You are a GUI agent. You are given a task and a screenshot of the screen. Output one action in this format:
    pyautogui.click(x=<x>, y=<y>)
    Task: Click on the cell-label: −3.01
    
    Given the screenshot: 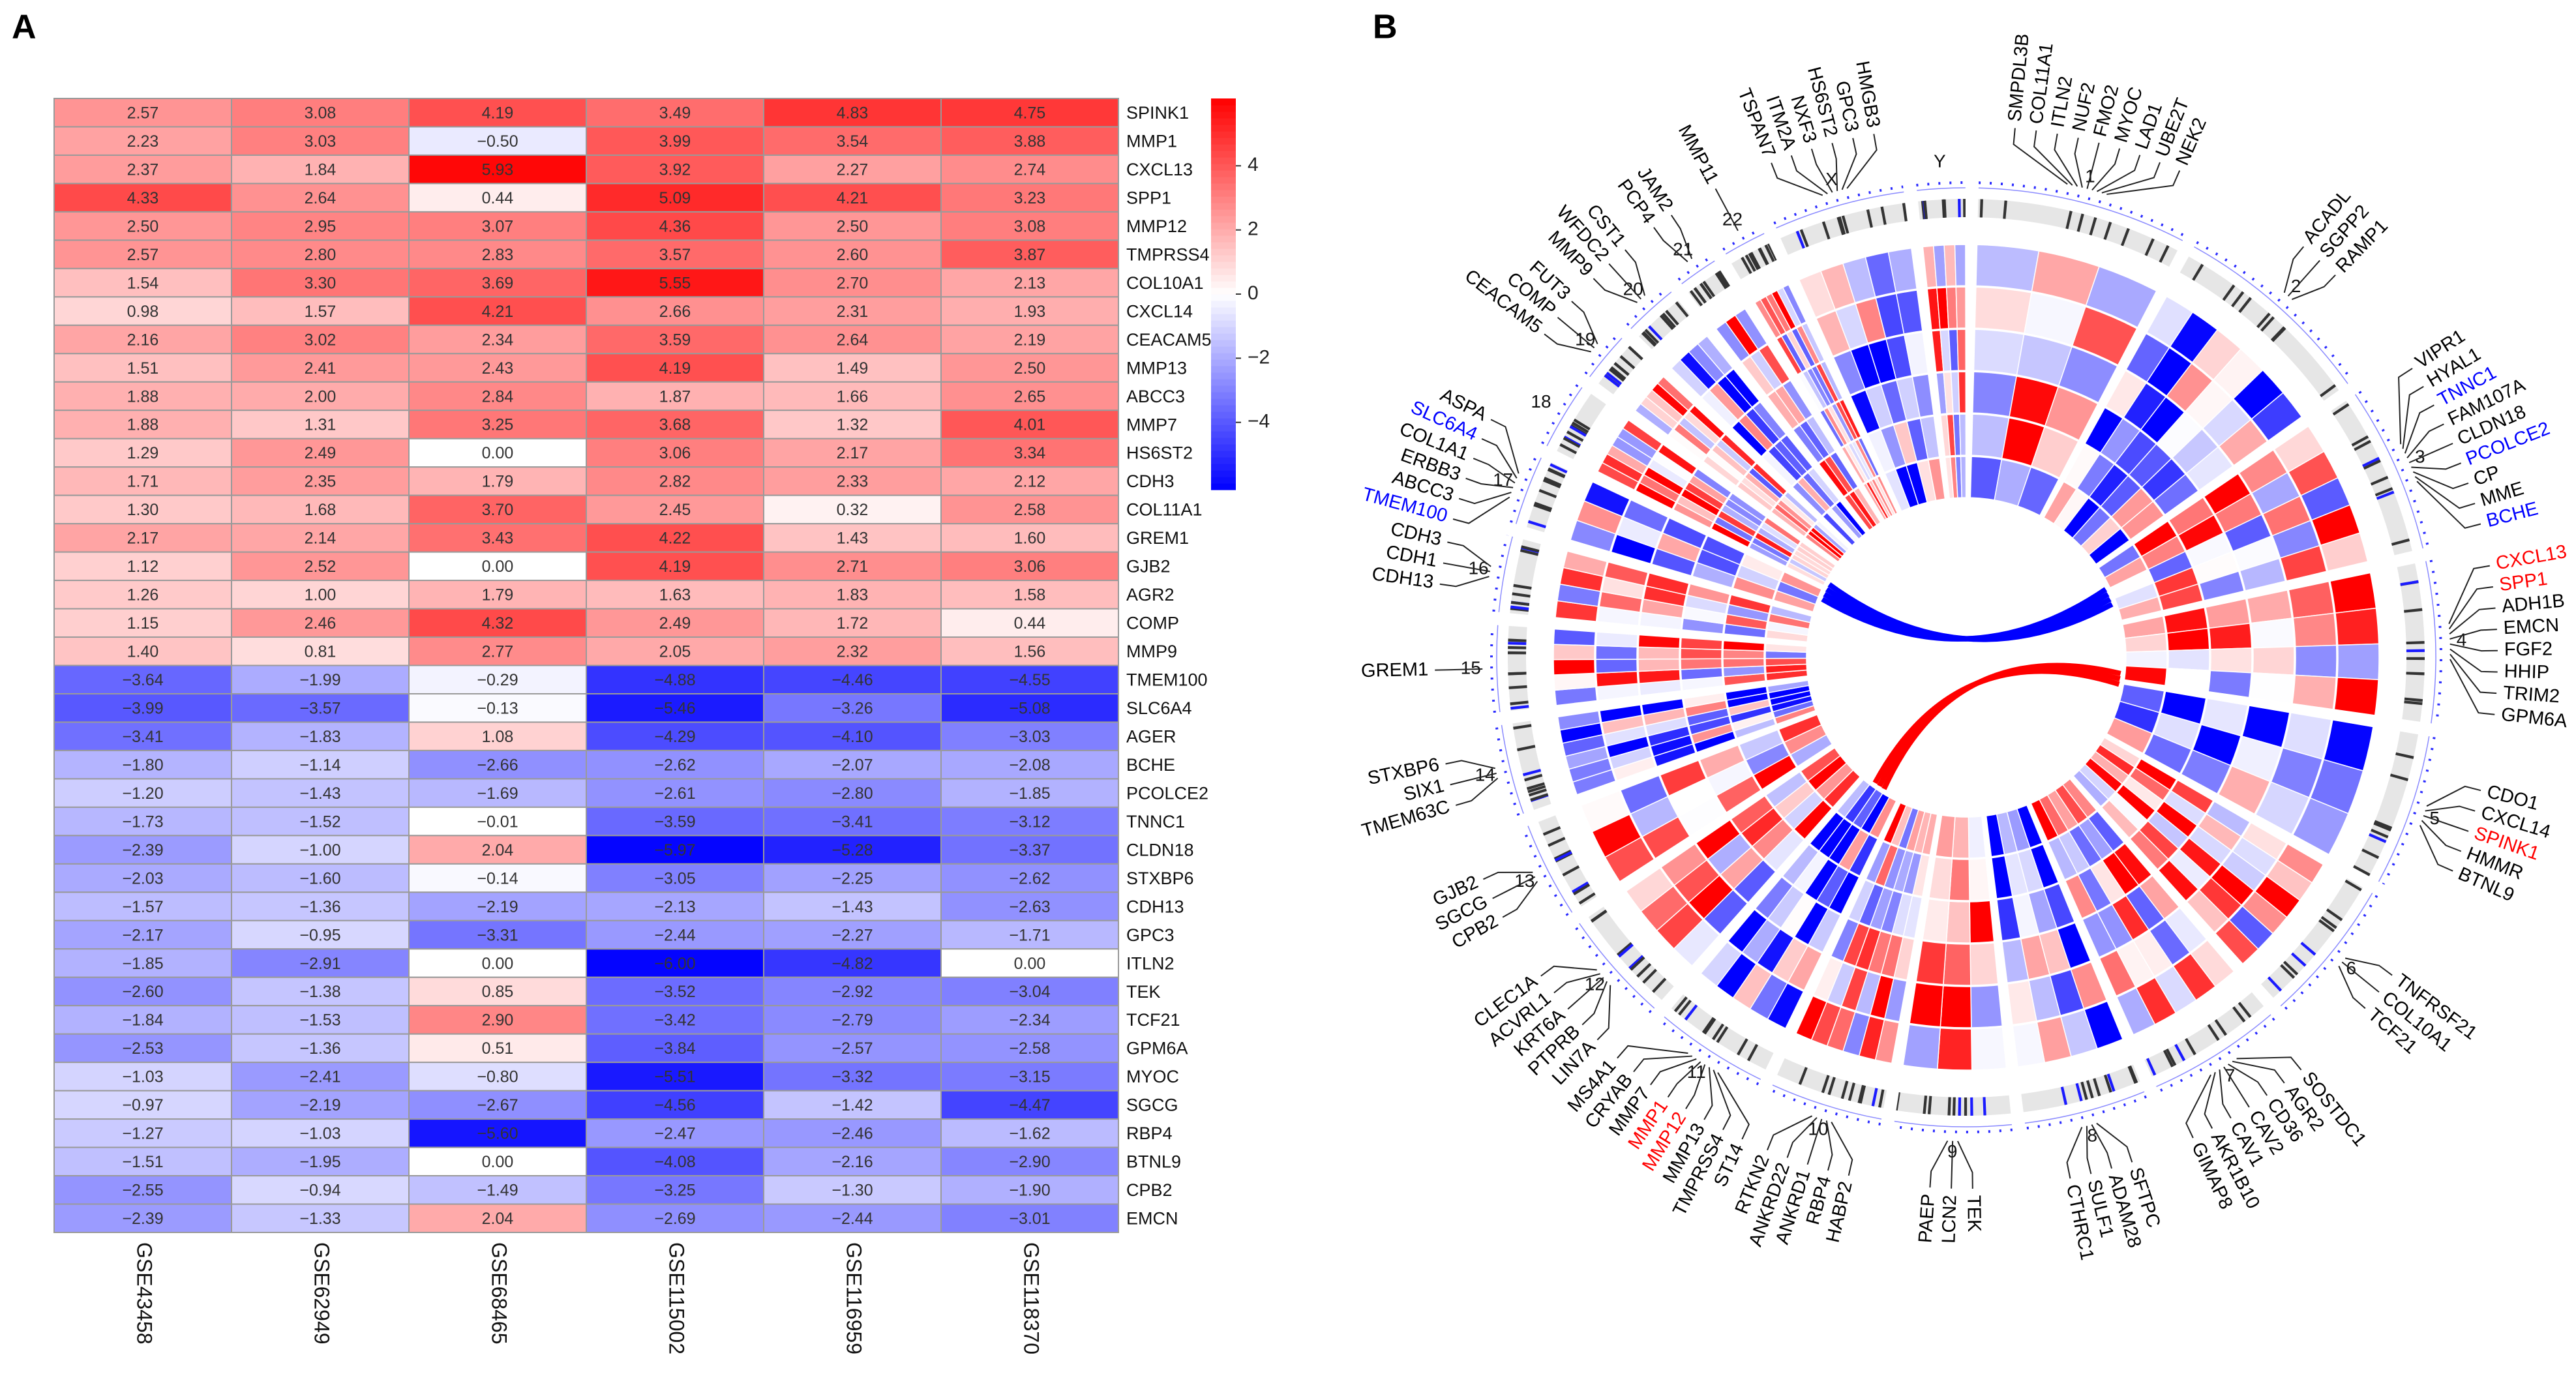 What is the action you would take?
    pyautogui.click(x=1029, y=1219)
    